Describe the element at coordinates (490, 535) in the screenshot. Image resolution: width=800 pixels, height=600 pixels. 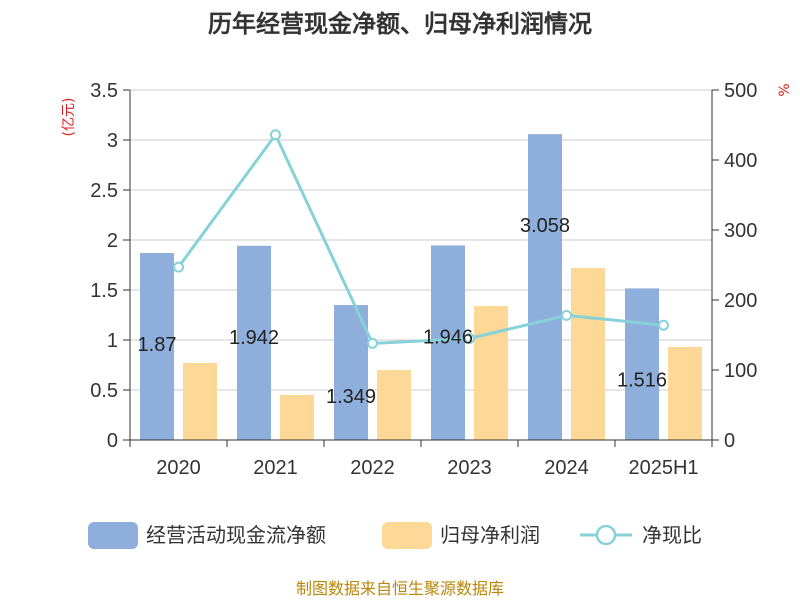
I see `legend-label: 归母净利润` at that location.